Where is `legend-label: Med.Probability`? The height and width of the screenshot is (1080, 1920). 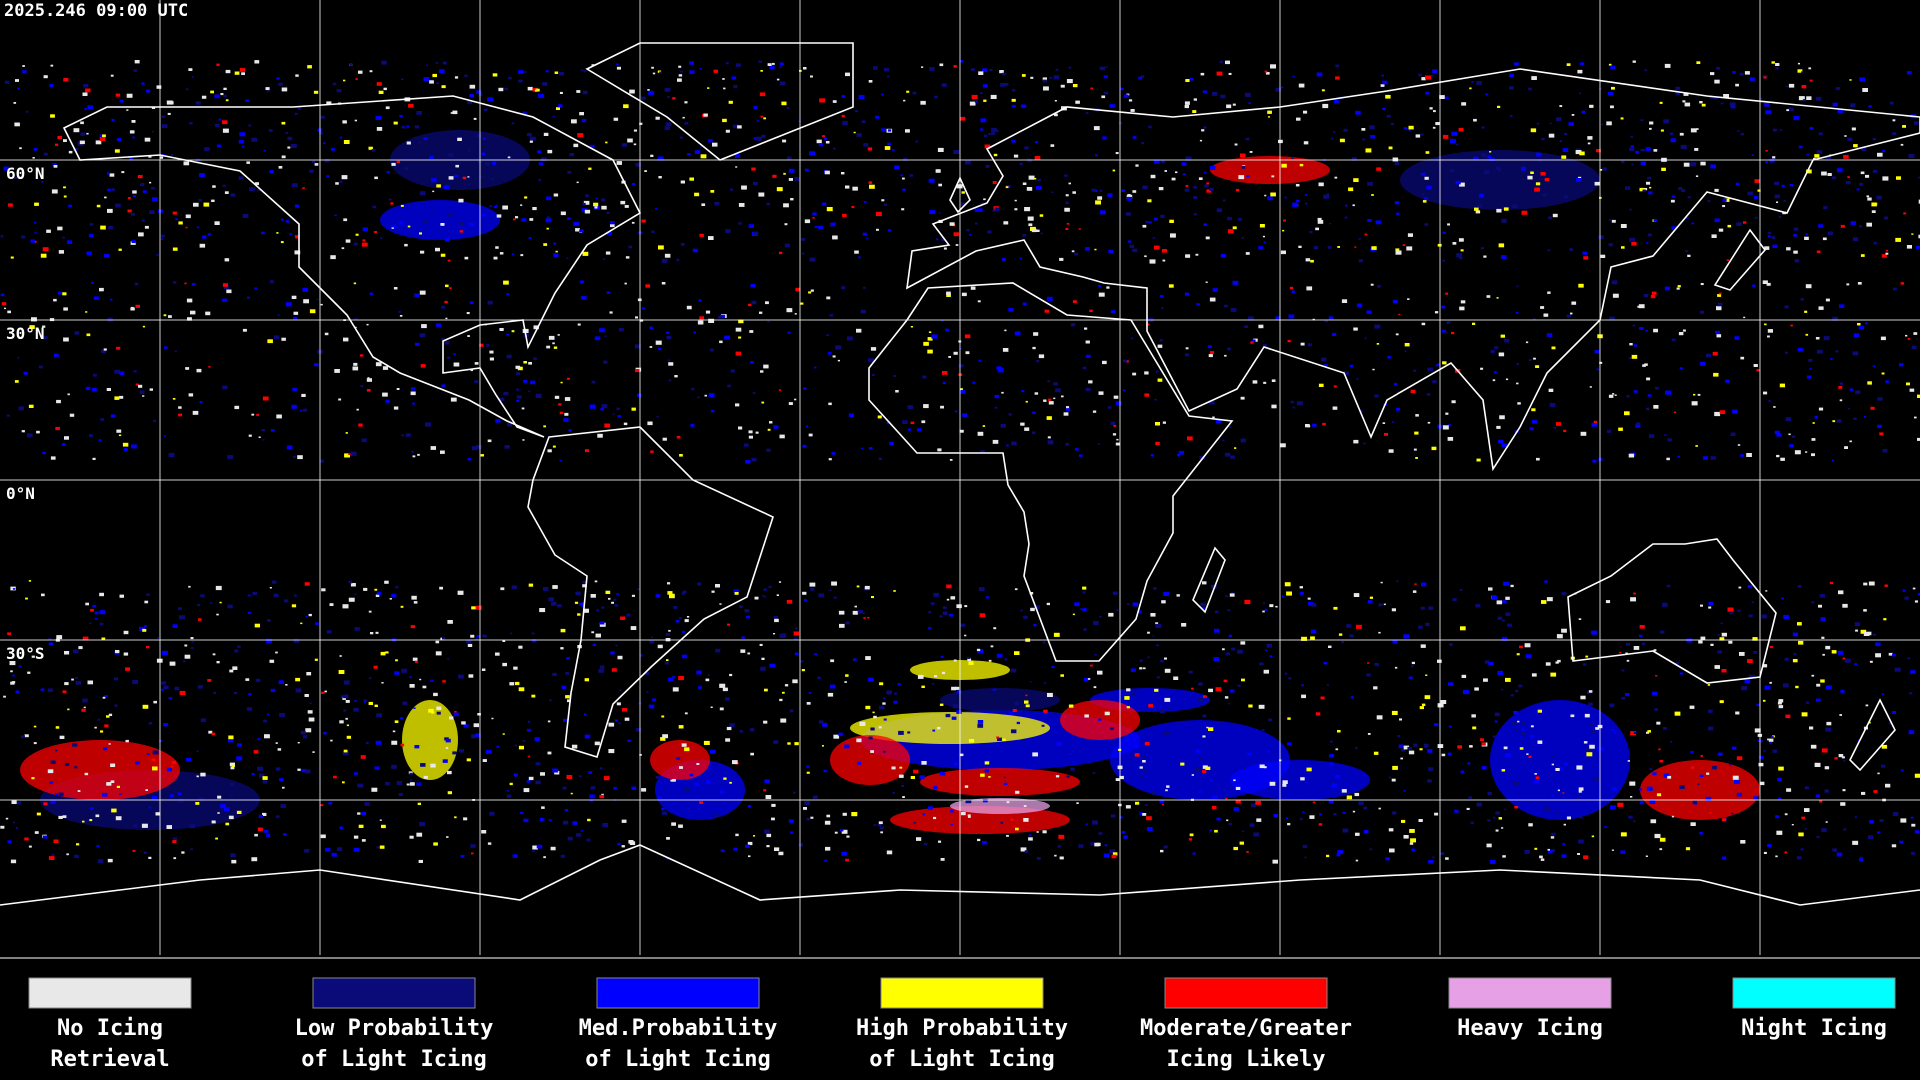
legend-label: Med.Probability is located at coordinates (678, 1028).